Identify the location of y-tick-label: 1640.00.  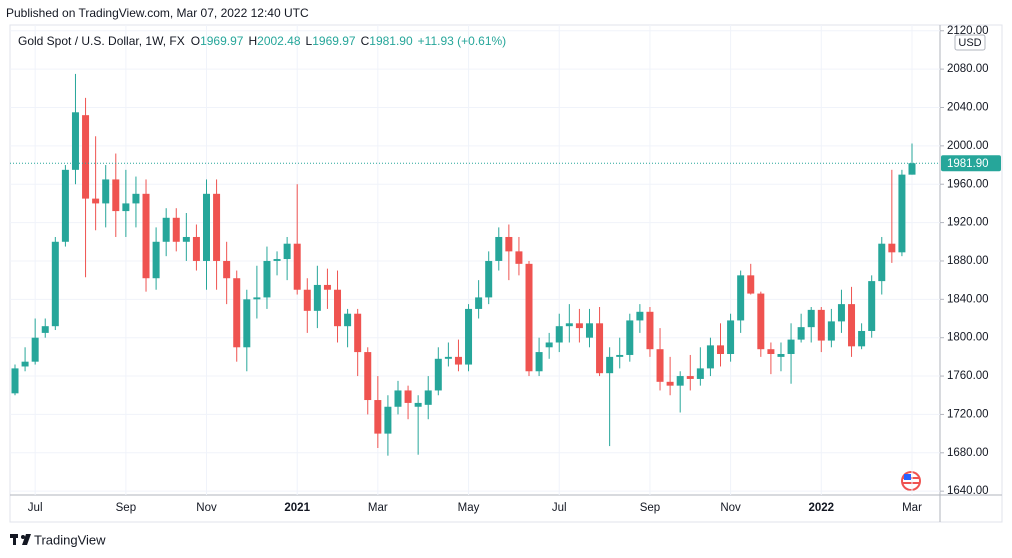
(968, 491).